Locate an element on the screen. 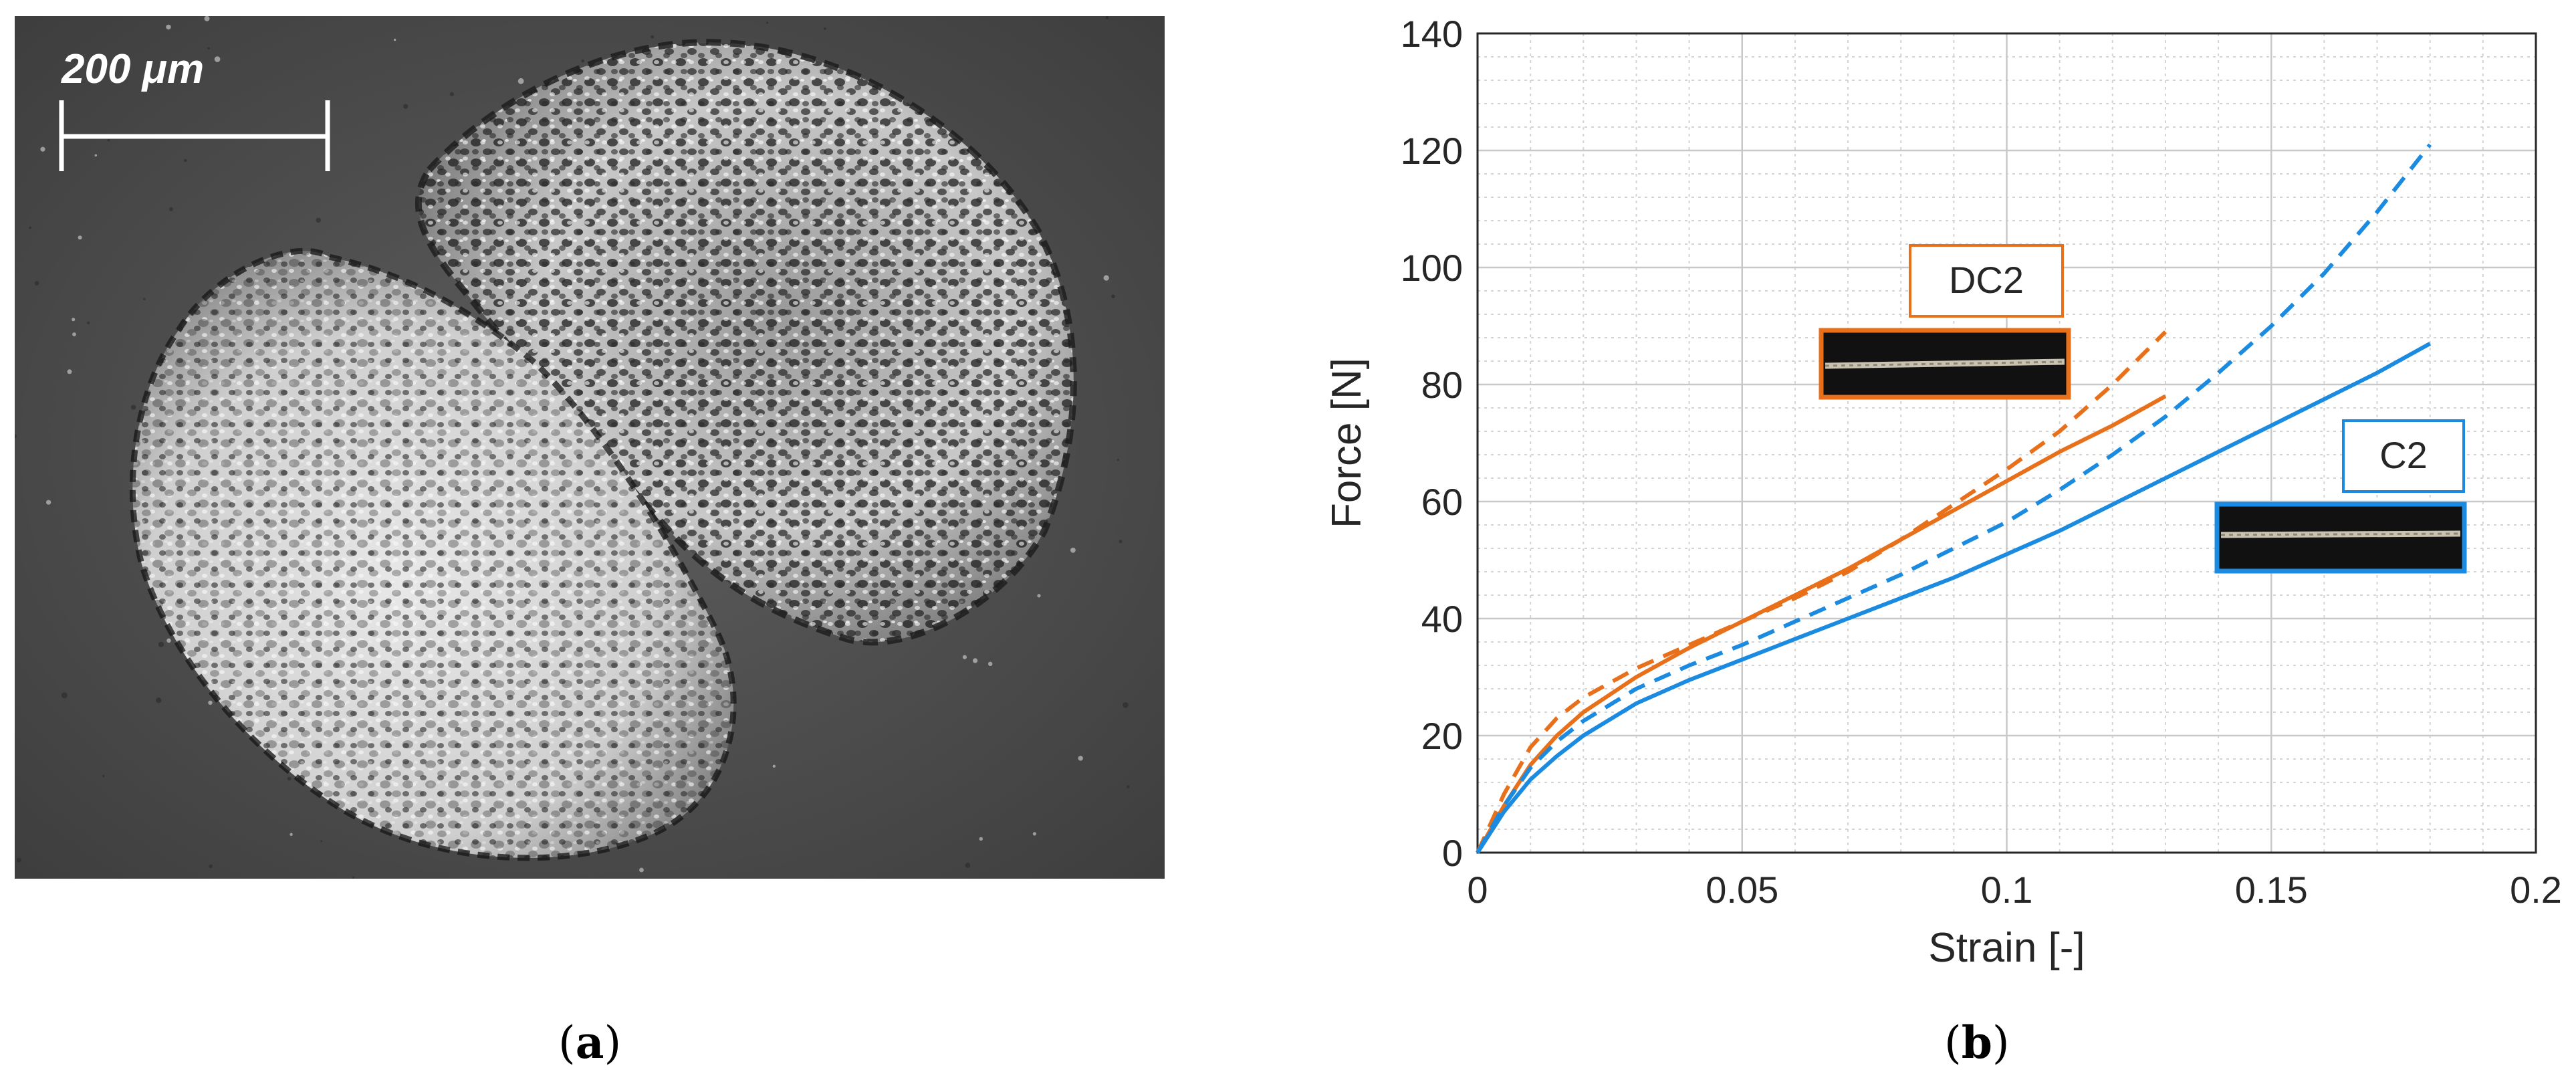 The image size is (2576, 1088). annotation-dc2-label: DC2 is located at coordinates (1986, 280).